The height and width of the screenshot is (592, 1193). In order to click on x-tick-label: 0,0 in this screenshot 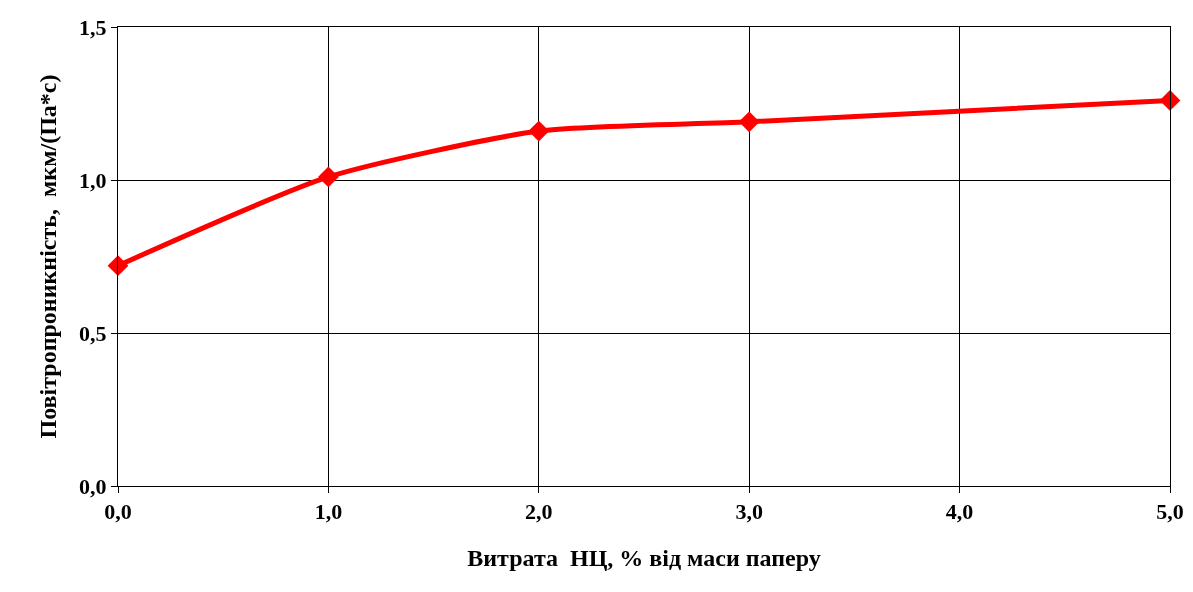, I will do `click(118, 512)`.